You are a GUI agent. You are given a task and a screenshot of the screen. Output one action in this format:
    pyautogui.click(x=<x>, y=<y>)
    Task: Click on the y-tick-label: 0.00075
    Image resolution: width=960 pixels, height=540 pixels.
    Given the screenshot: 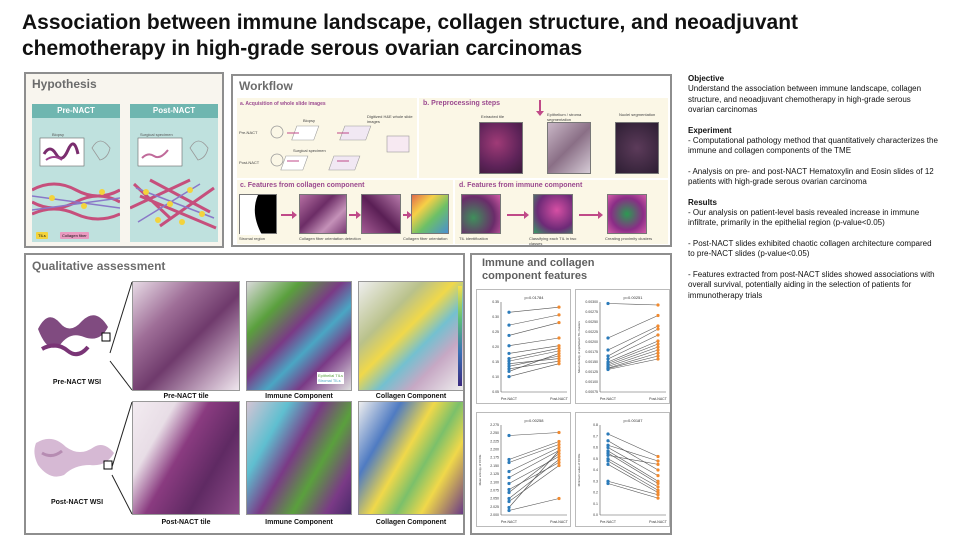 What is the action you would take?
    pyautogui.click(x=591, y=392)
    